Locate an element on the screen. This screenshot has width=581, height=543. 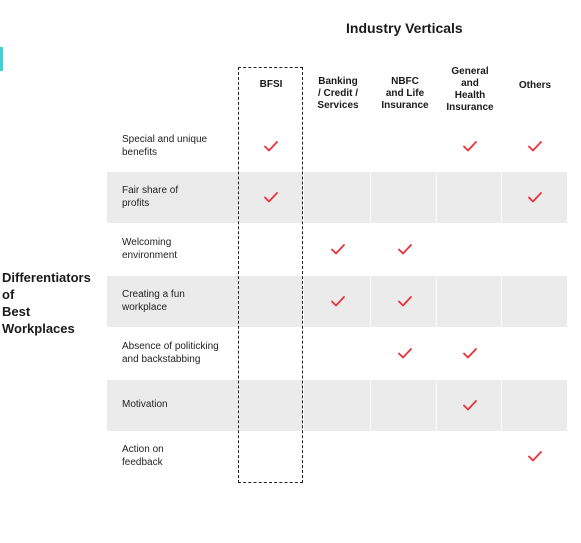
row-label: Special and unique benefits is located at coordinates (165, 145).